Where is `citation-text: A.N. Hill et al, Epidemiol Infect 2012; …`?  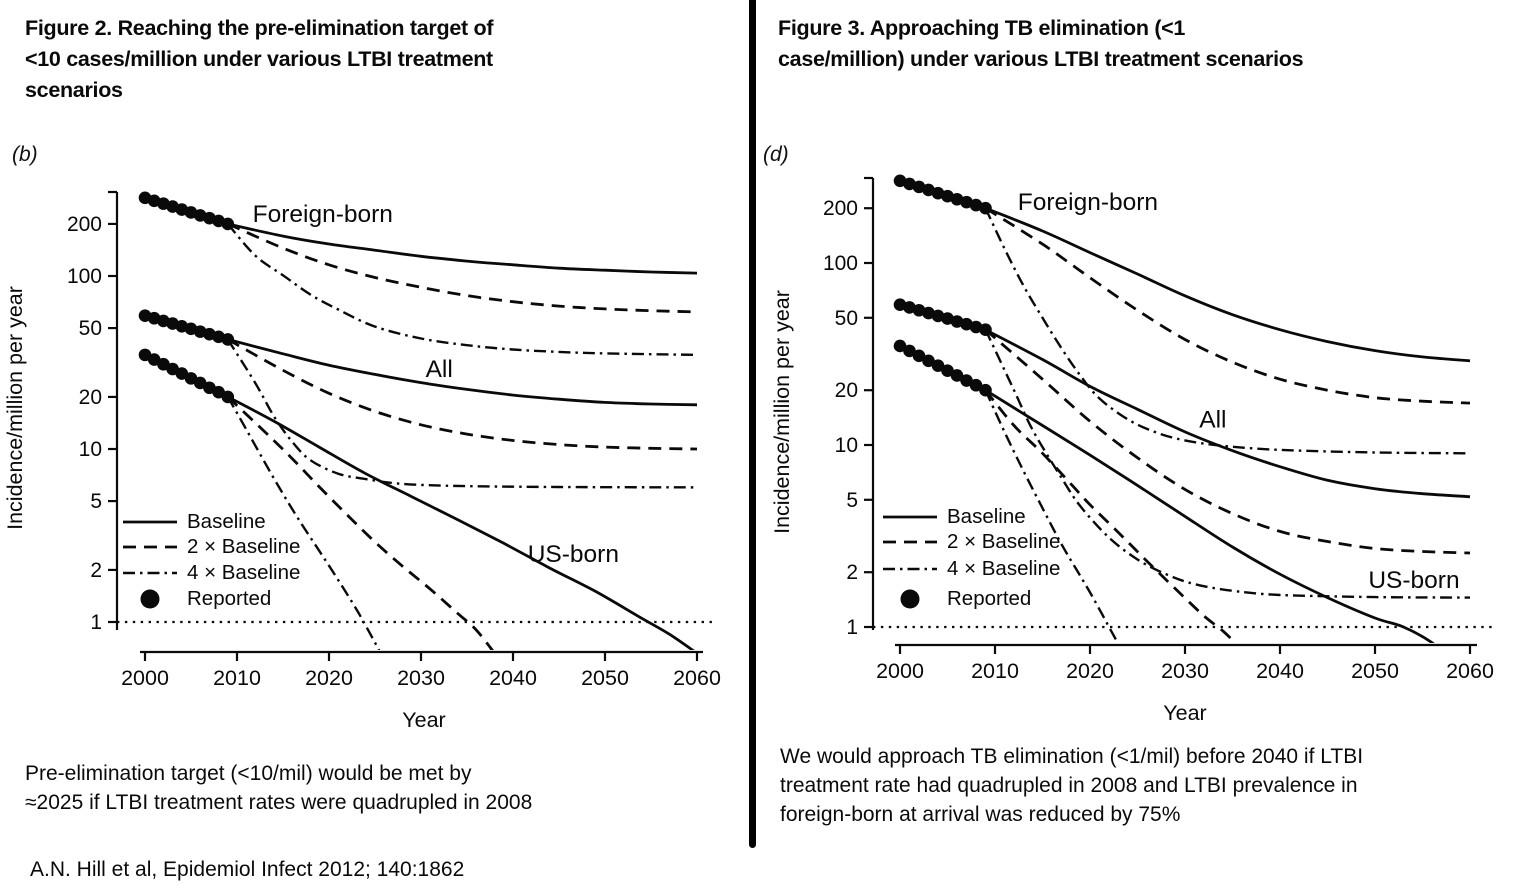 citation-text: A.N. Hill et al, Epidemiol Infect 2012; … is located at coordinates (247, 869).